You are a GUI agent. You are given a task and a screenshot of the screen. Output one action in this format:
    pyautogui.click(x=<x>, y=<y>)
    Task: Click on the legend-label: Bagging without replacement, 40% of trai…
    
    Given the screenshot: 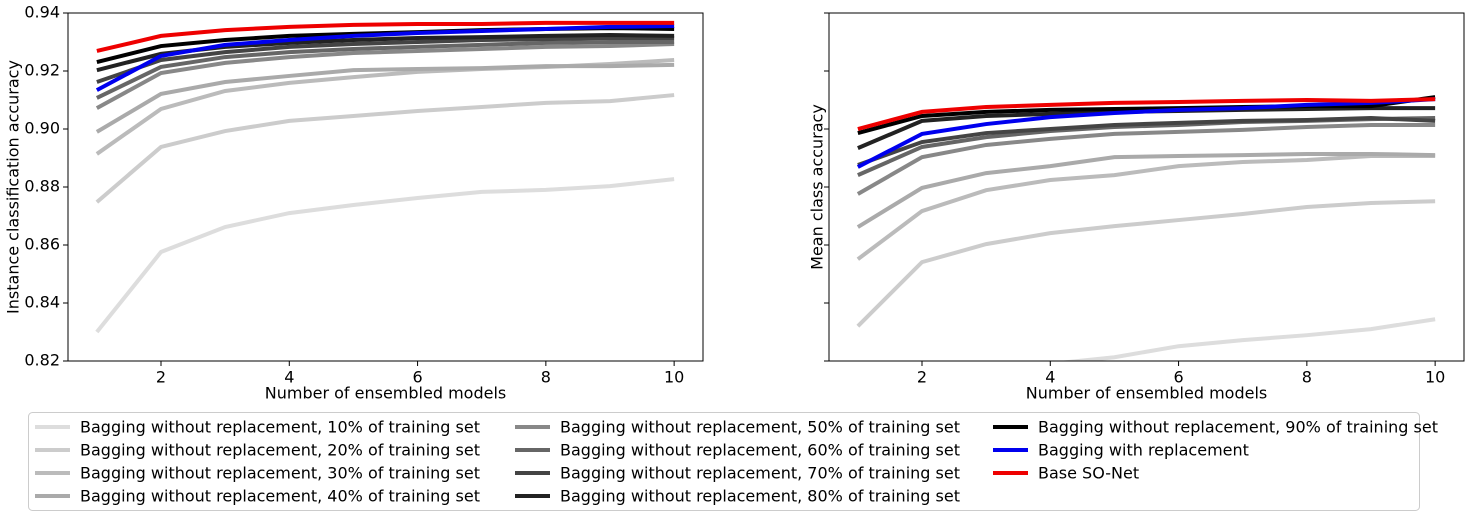 What is the action you would take?
    pyautogui.click(x=280, y=496)
    